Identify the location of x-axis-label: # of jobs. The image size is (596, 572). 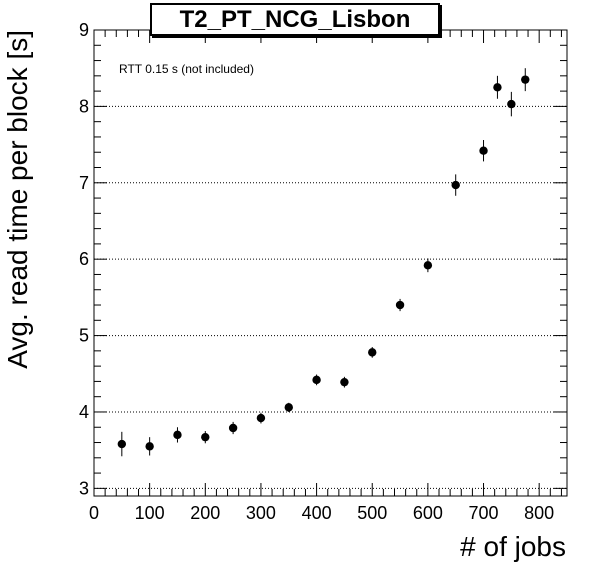
(513, 546).